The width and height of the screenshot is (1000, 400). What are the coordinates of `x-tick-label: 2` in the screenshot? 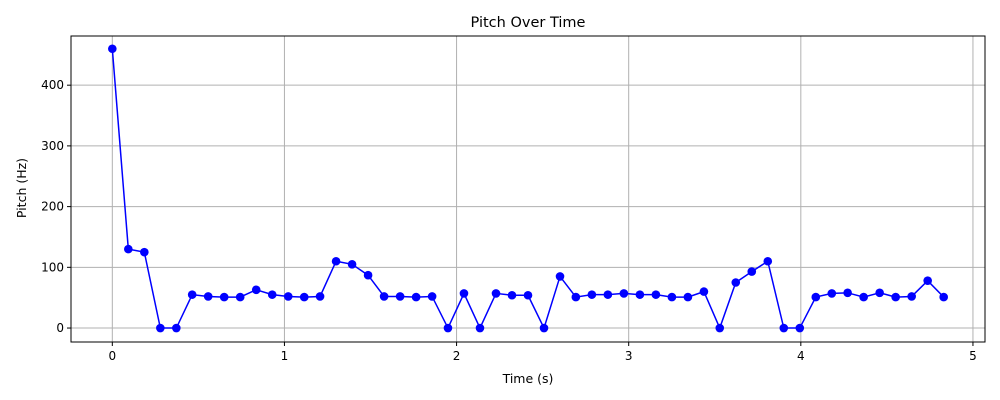 It's located at (457, 356).